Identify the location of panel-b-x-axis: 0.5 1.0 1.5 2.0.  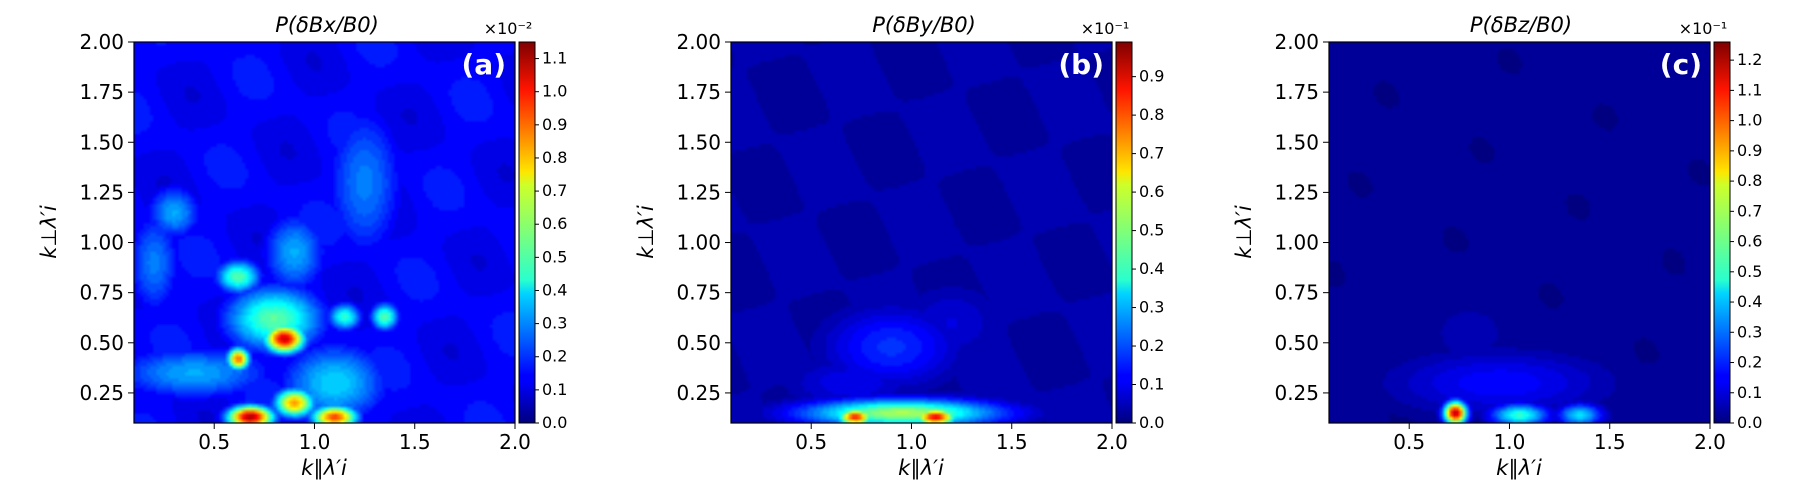
(961, 438).